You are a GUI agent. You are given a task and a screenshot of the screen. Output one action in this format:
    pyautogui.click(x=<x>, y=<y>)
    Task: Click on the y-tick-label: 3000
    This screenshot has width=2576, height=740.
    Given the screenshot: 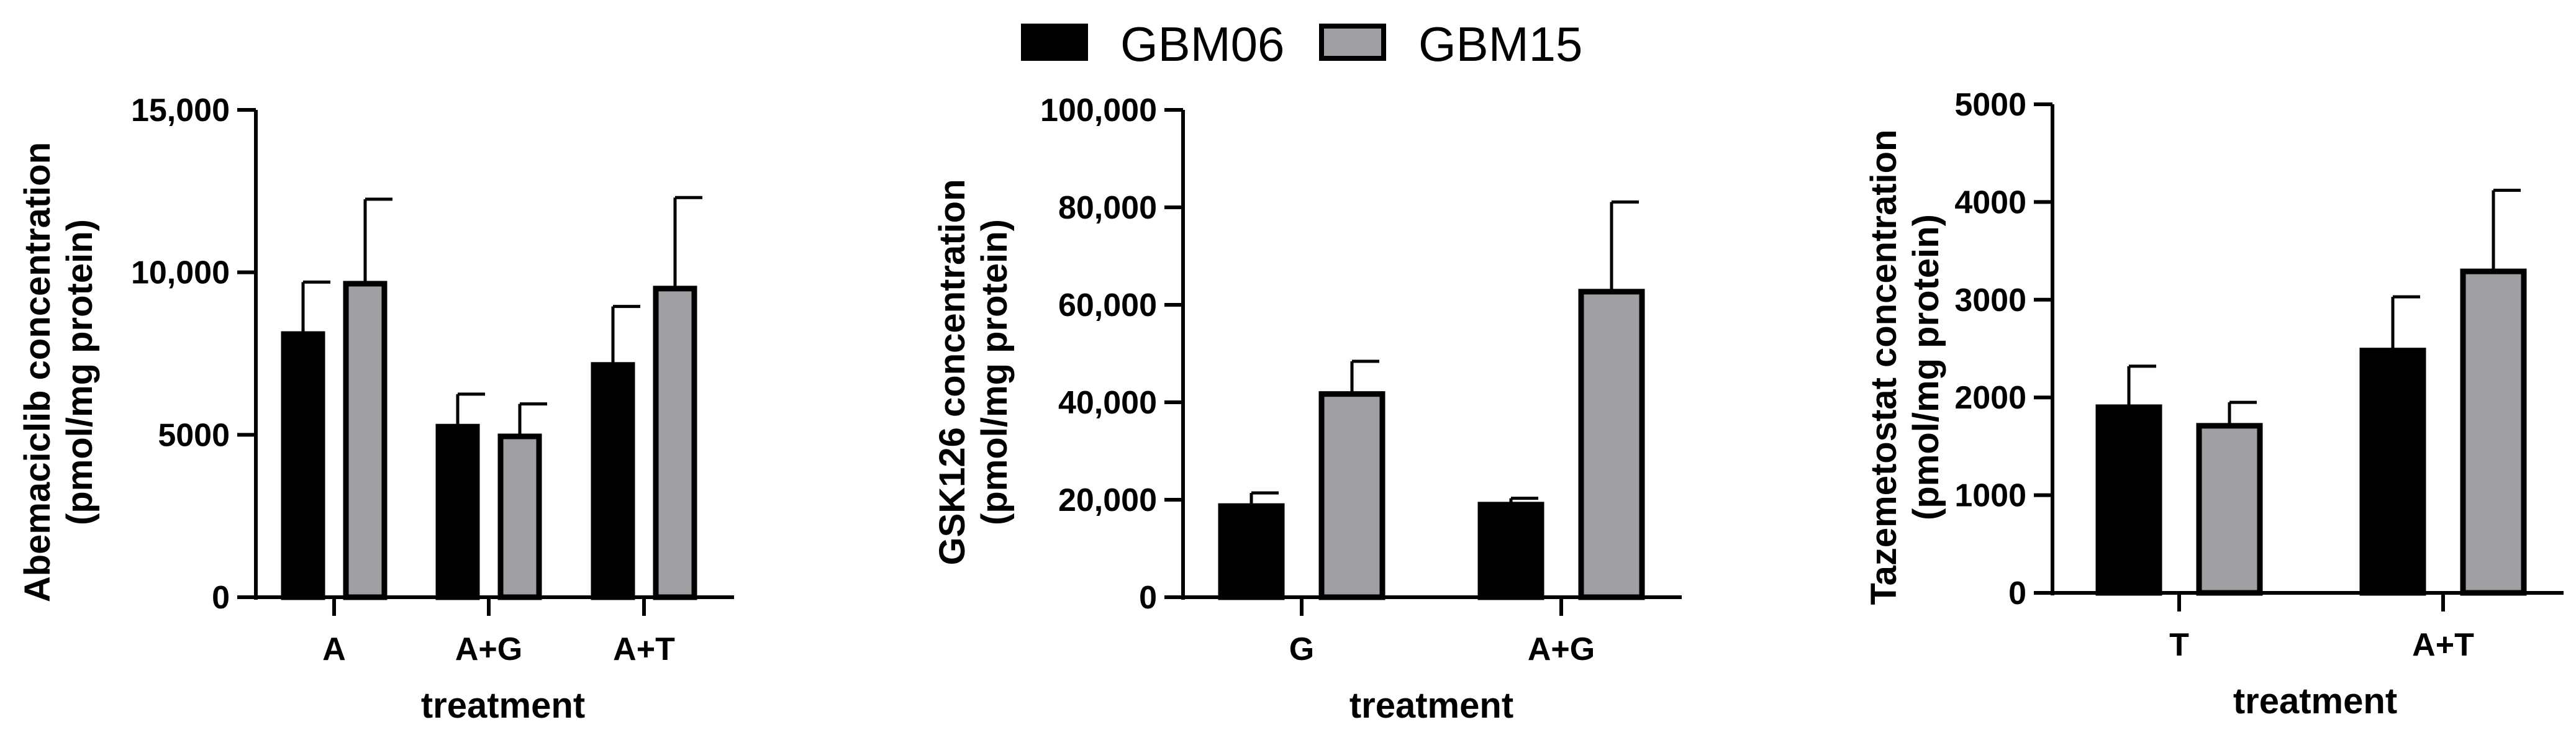 What is the action you would take?
    pyautogui.click(x=1990, y=300)
    